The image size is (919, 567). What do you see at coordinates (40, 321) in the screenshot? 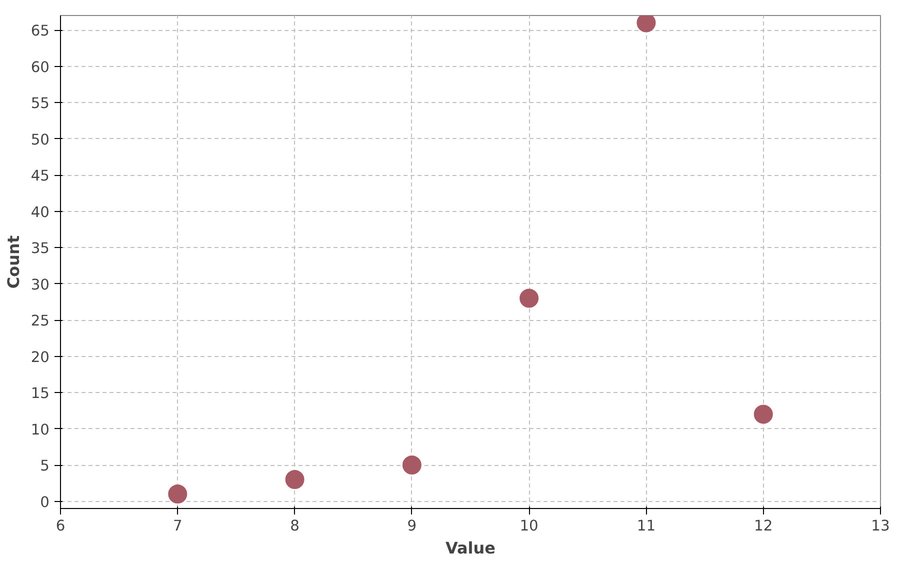
I see `y-tick-label: 25` at bounding box center [40, 321].